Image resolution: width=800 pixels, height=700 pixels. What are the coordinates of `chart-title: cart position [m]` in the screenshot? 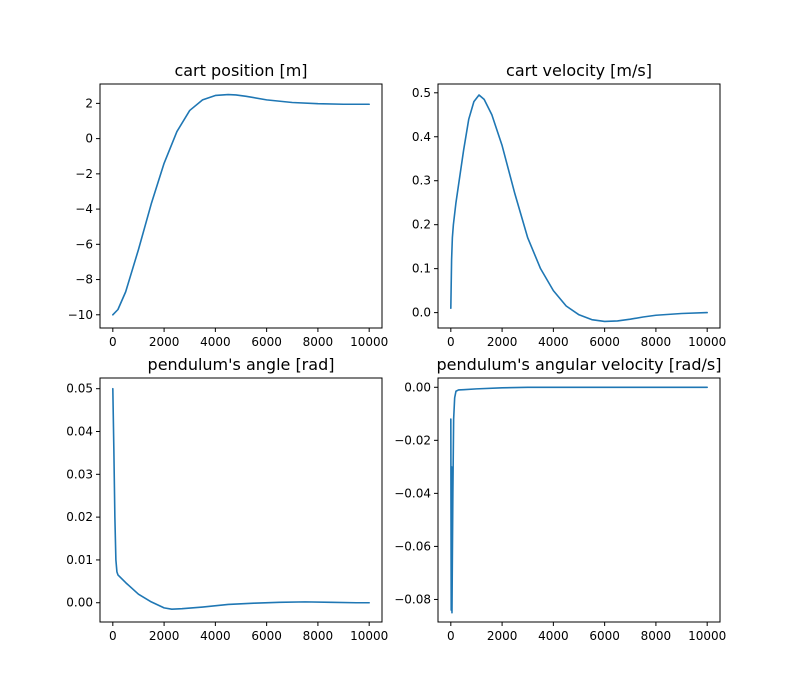 It's located at (240, 70).